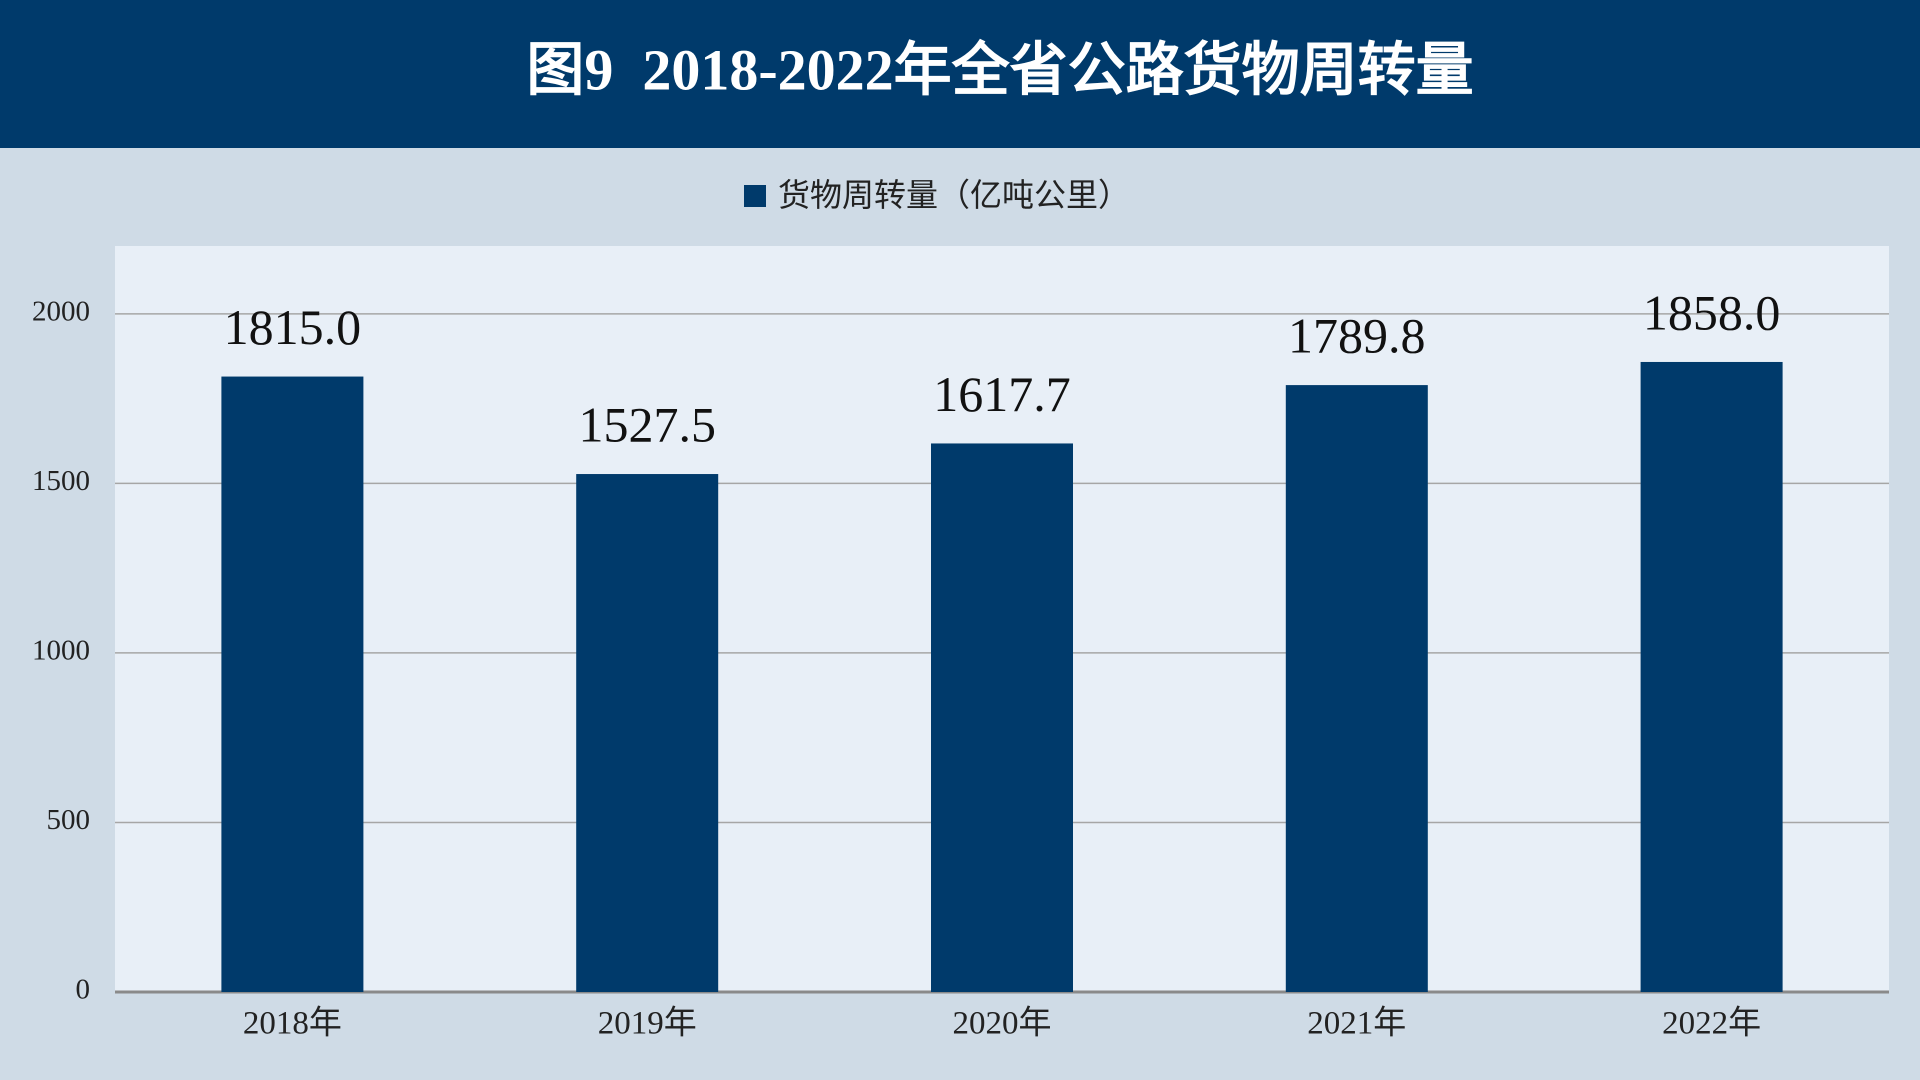  Describe the element at coordinates (1002, 394) in the screenshot. I see `data-label: 1617.7` at that location.